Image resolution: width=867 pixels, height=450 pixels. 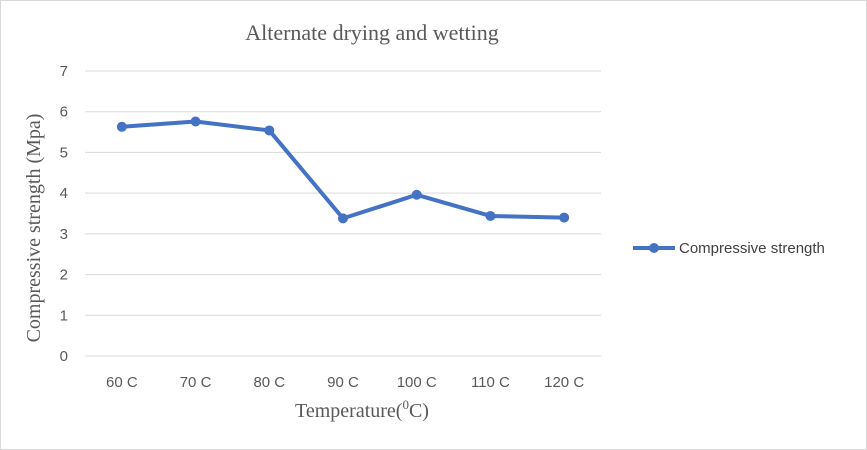 What do you see at coordinates (372, 32) in the screenshot?
I see `chart-title: Alternate drying and wetting` at bounding box center [372, 32].